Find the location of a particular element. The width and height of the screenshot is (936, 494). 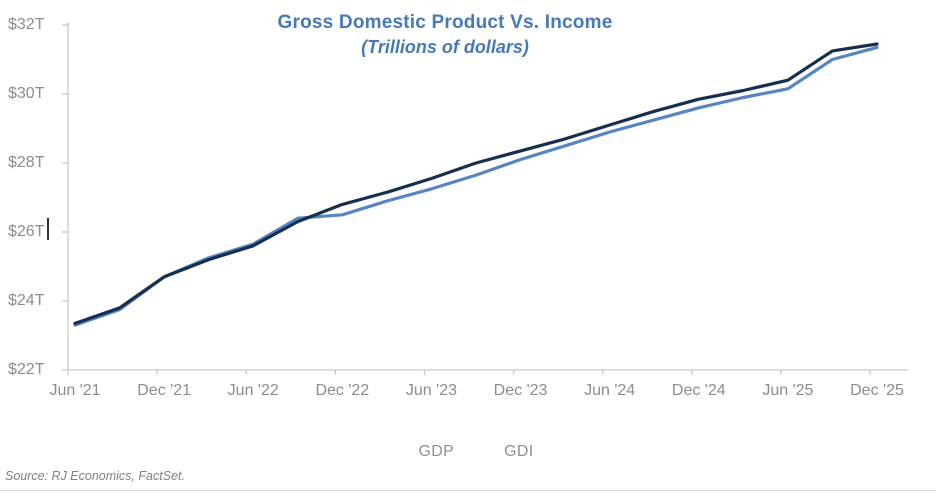

y-axis-label: $30T is located at coordinates (26, 93).